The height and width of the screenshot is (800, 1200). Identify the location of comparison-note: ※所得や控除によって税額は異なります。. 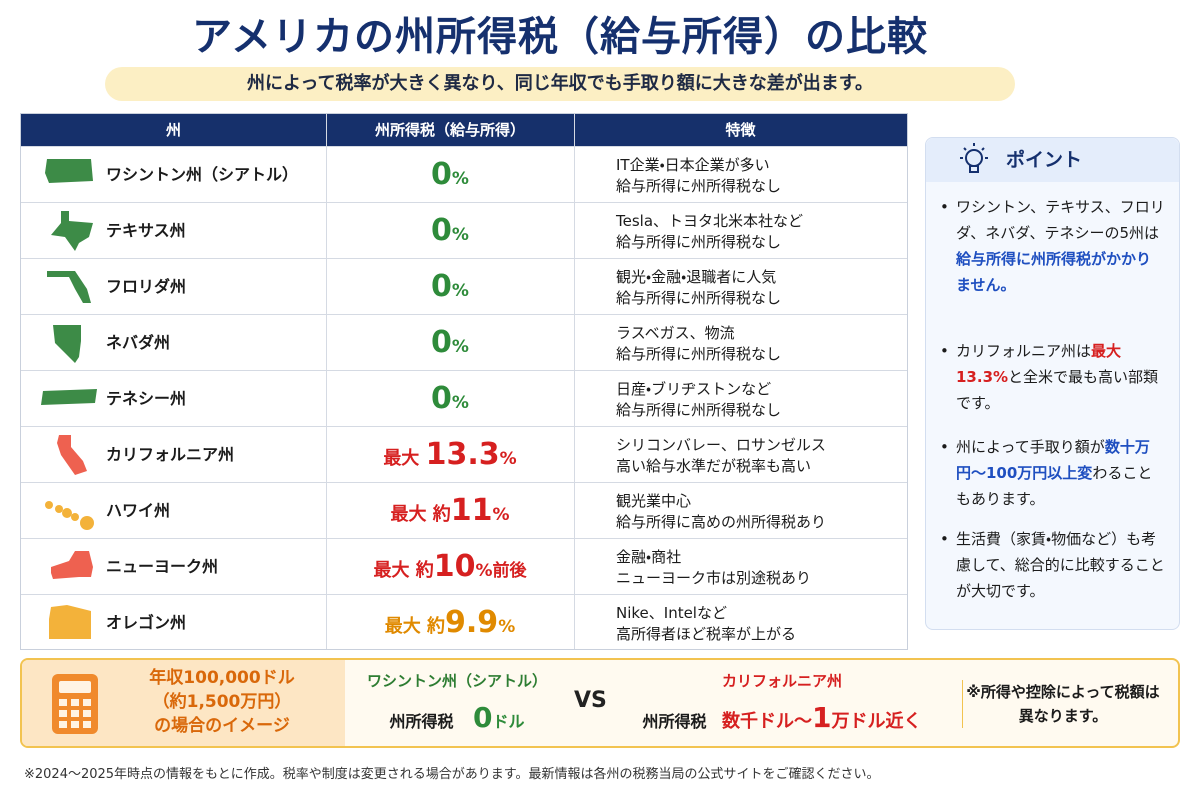
(1062, 704).